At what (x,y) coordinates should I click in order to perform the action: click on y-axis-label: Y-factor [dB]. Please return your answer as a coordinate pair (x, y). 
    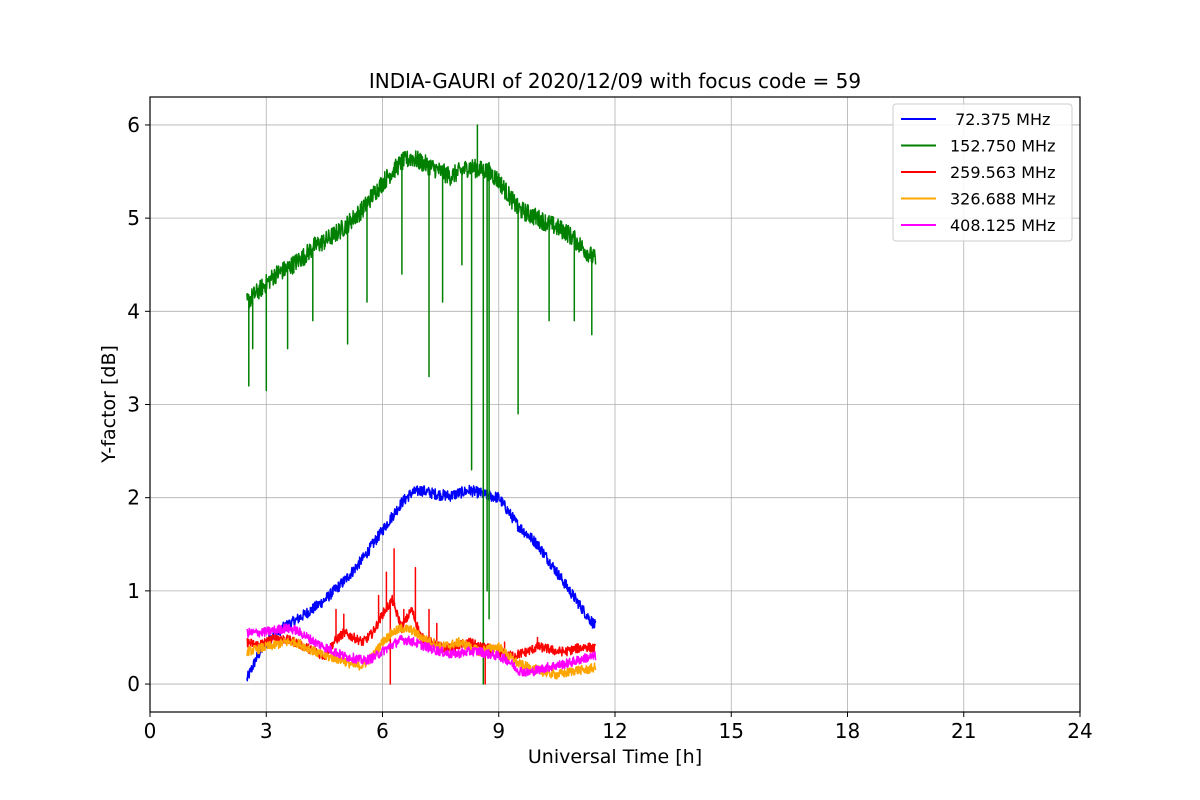
    Looking at the image, I should click on (109, 404).